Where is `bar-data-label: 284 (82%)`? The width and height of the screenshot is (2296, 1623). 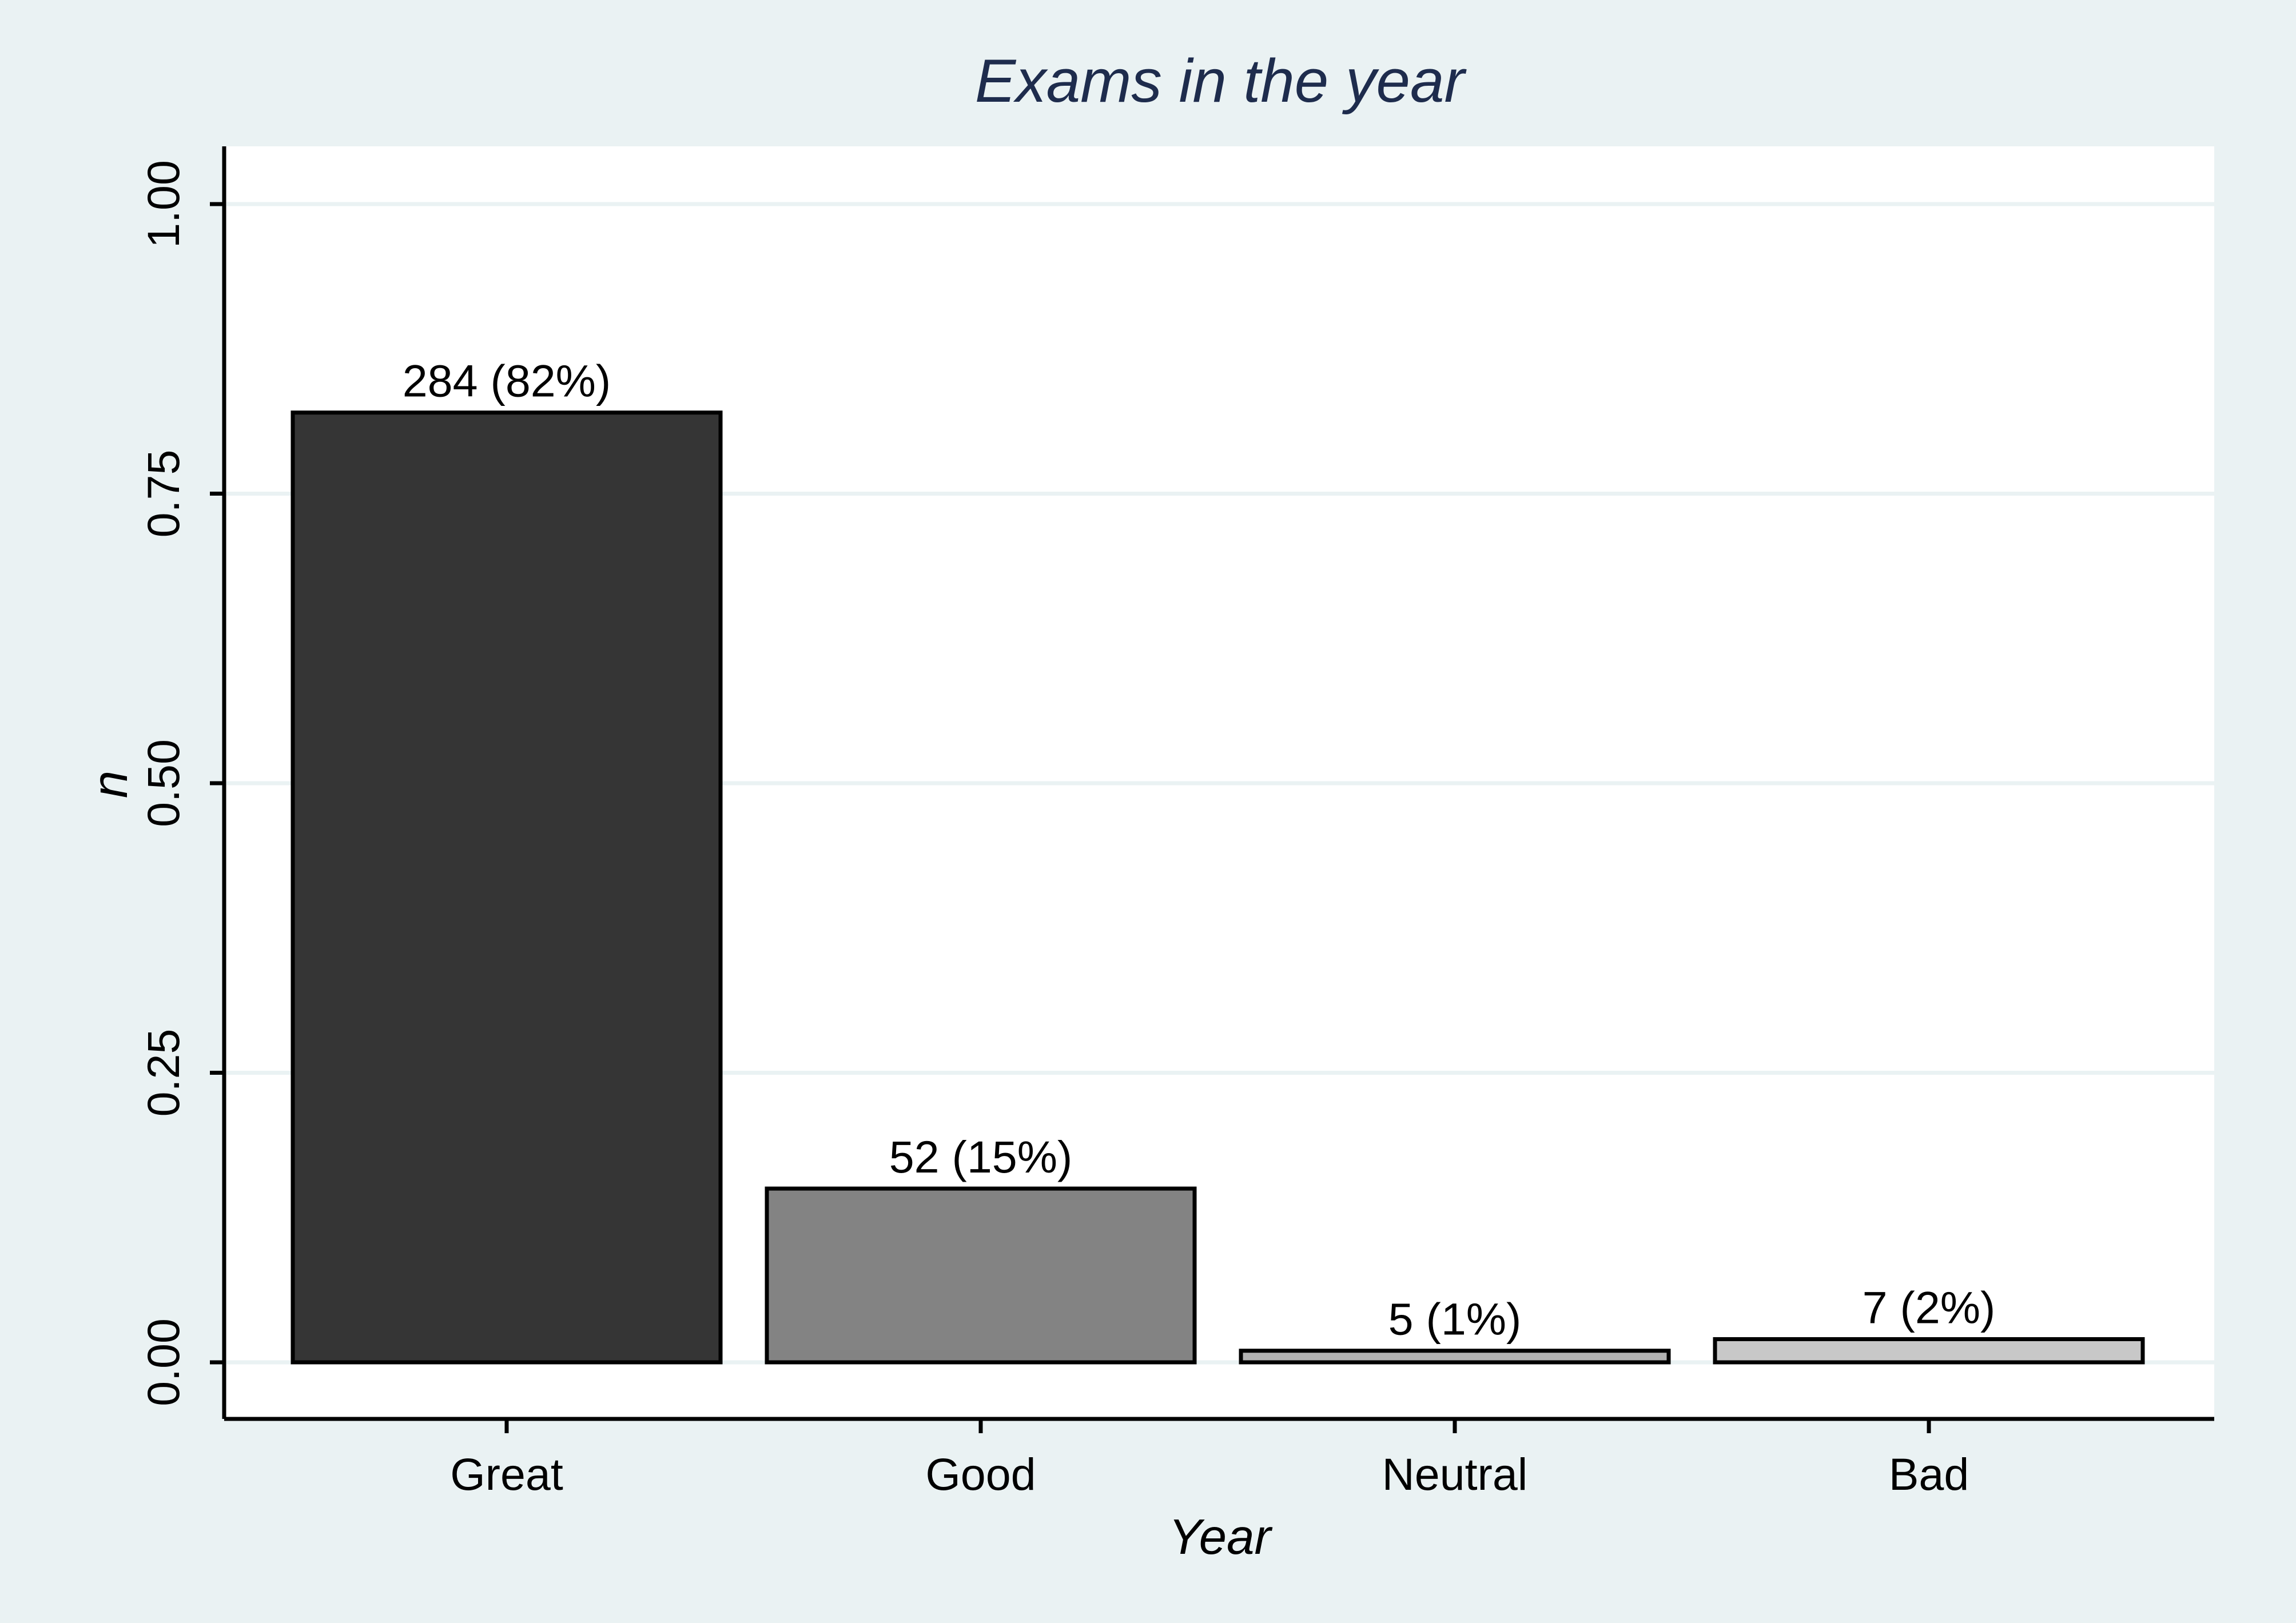 bar-data-label: 284 (82%) is located at coordinates (507, 381).